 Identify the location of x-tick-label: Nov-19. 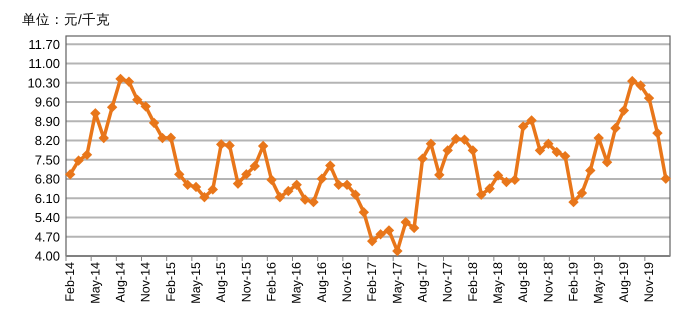
(649, 282).